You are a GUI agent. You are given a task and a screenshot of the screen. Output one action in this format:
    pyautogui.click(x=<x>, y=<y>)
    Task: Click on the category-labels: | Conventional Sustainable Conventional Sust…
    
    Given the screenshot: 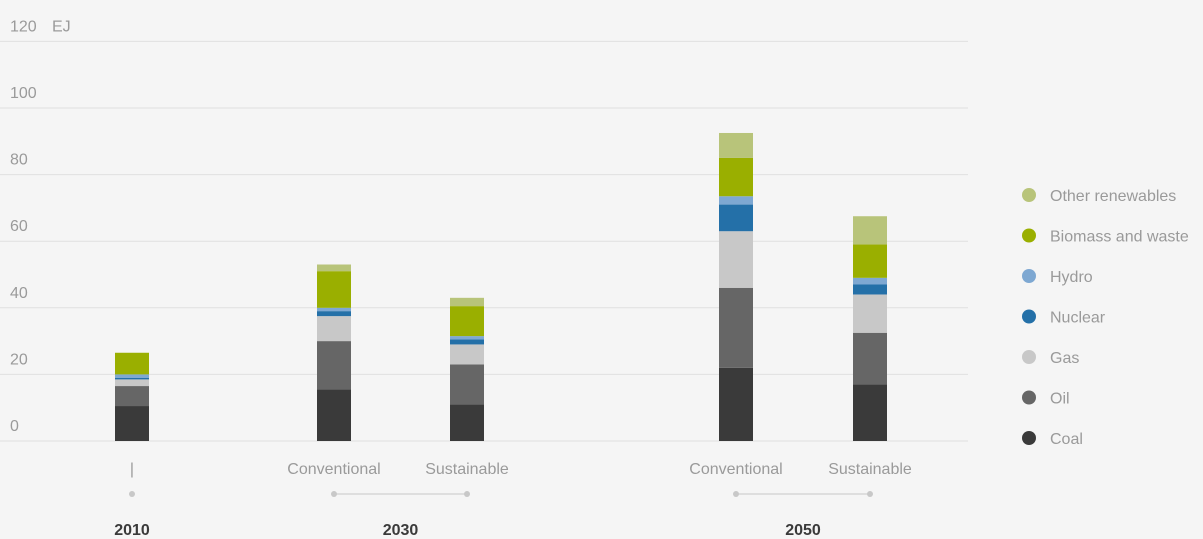 What is the action you would take?
    pyautogui.click(x=521, y=469)
    